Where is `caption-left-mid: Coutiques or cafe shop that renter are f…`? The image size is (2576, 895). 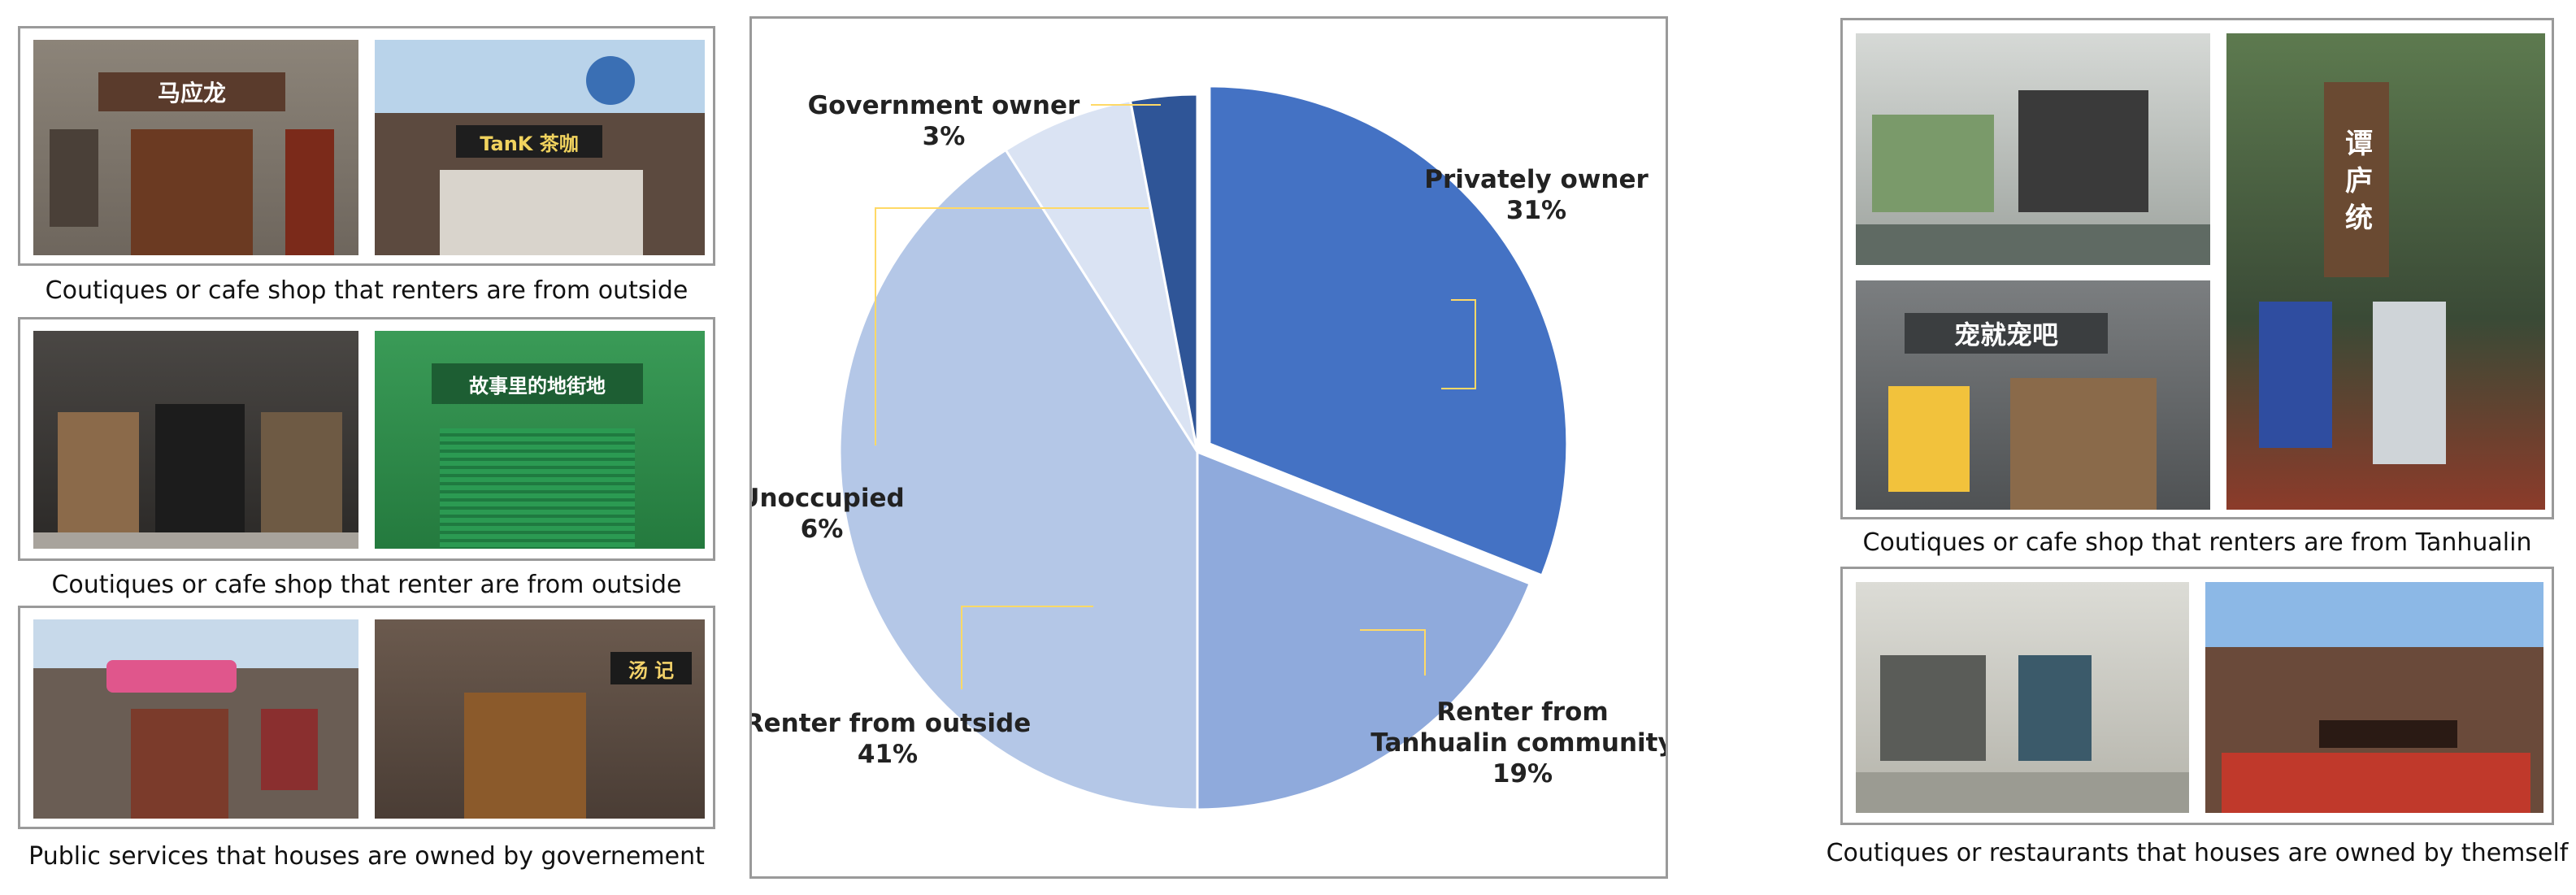
caption-left-mid: Coutiques or cafe shop that renter are f… is located at coordinates (366, 585).